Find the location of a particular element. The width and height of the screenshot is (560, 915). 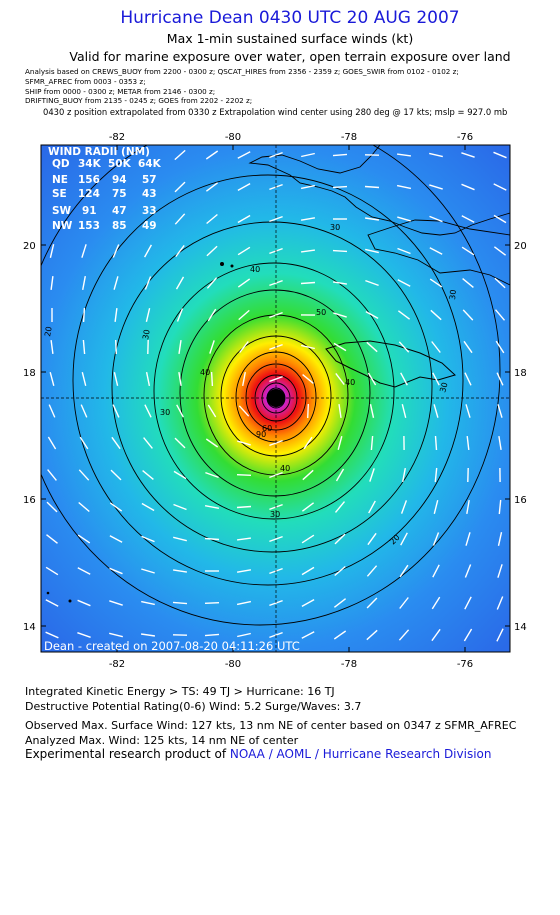

wind-radii-title: WIND RADII (NM) is located at coordinates (99, 152).